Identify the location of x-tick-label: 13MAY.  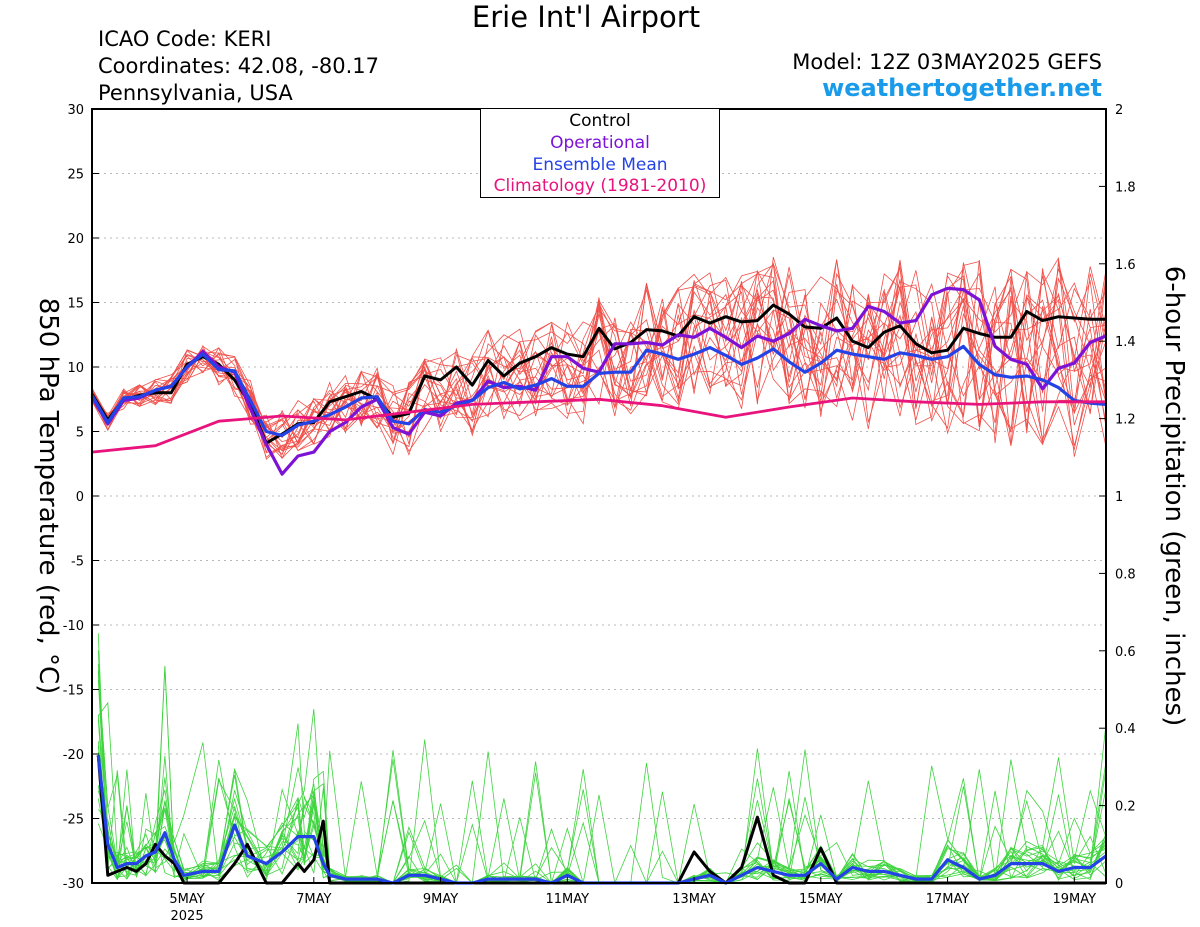
(694, 899).